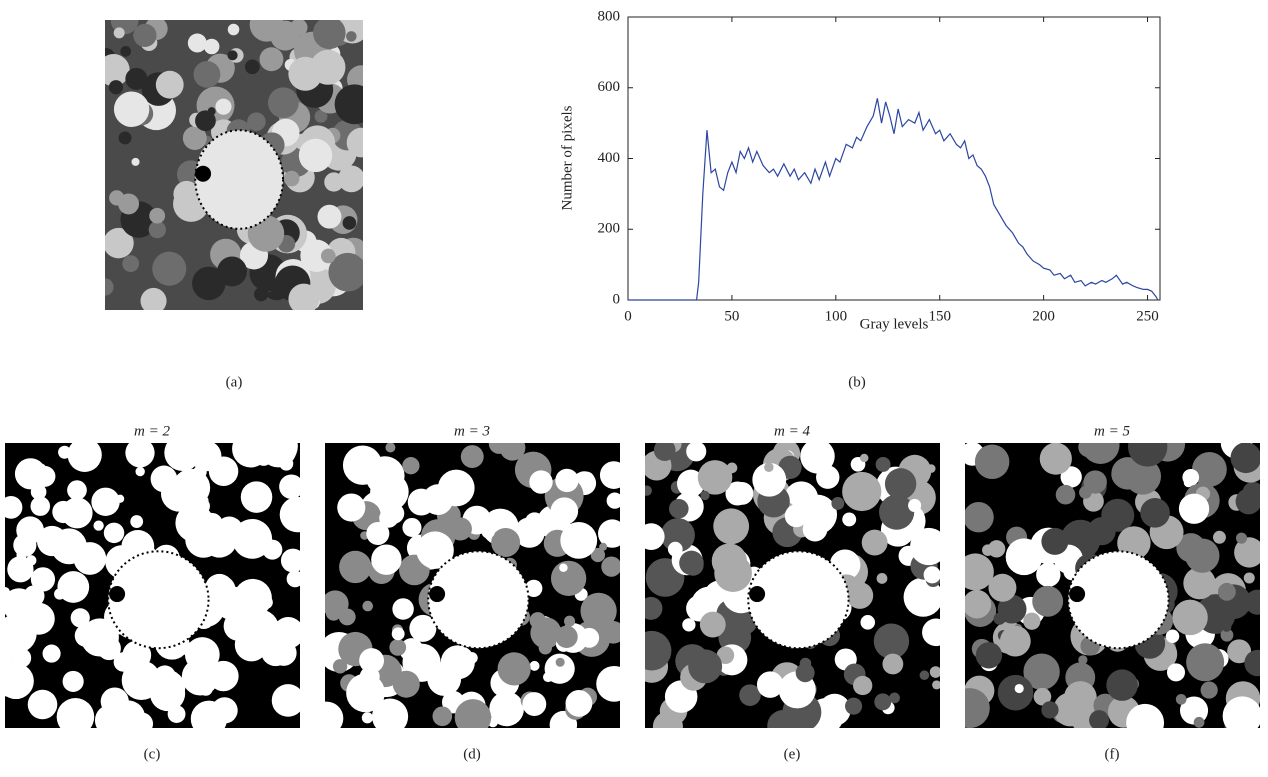 Image resolution: width=1268 pixels, height=777 pixels. I want to click on x-tick-label: 150, so click(939, 316).